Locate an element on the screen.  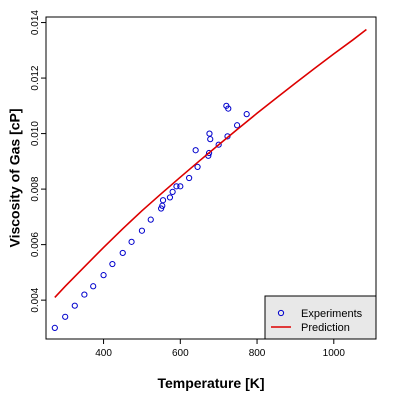
x-tick-label: 600 is located at coordinates (180, 353).